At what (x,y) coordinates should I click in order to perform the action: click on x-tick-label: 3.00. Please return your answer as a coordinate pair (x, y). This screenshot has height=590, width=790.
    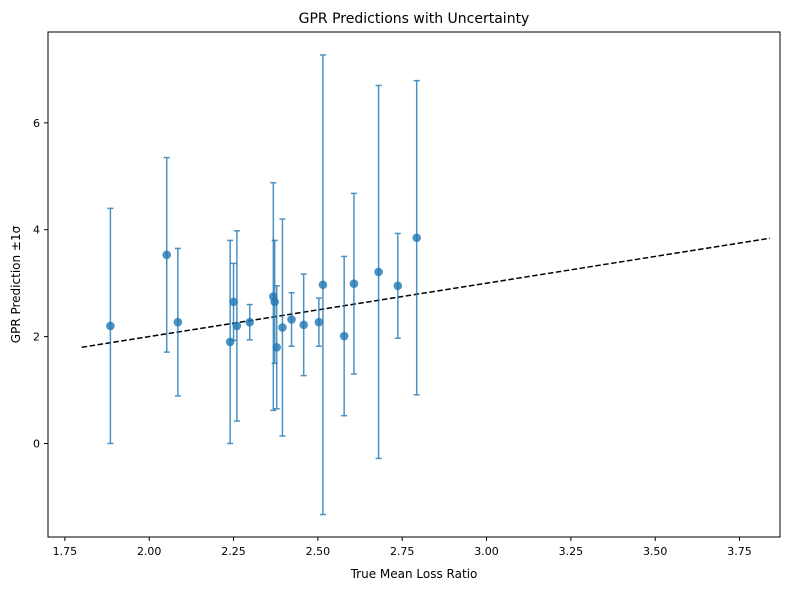
    Looking at the image, I should click on (486, 551).